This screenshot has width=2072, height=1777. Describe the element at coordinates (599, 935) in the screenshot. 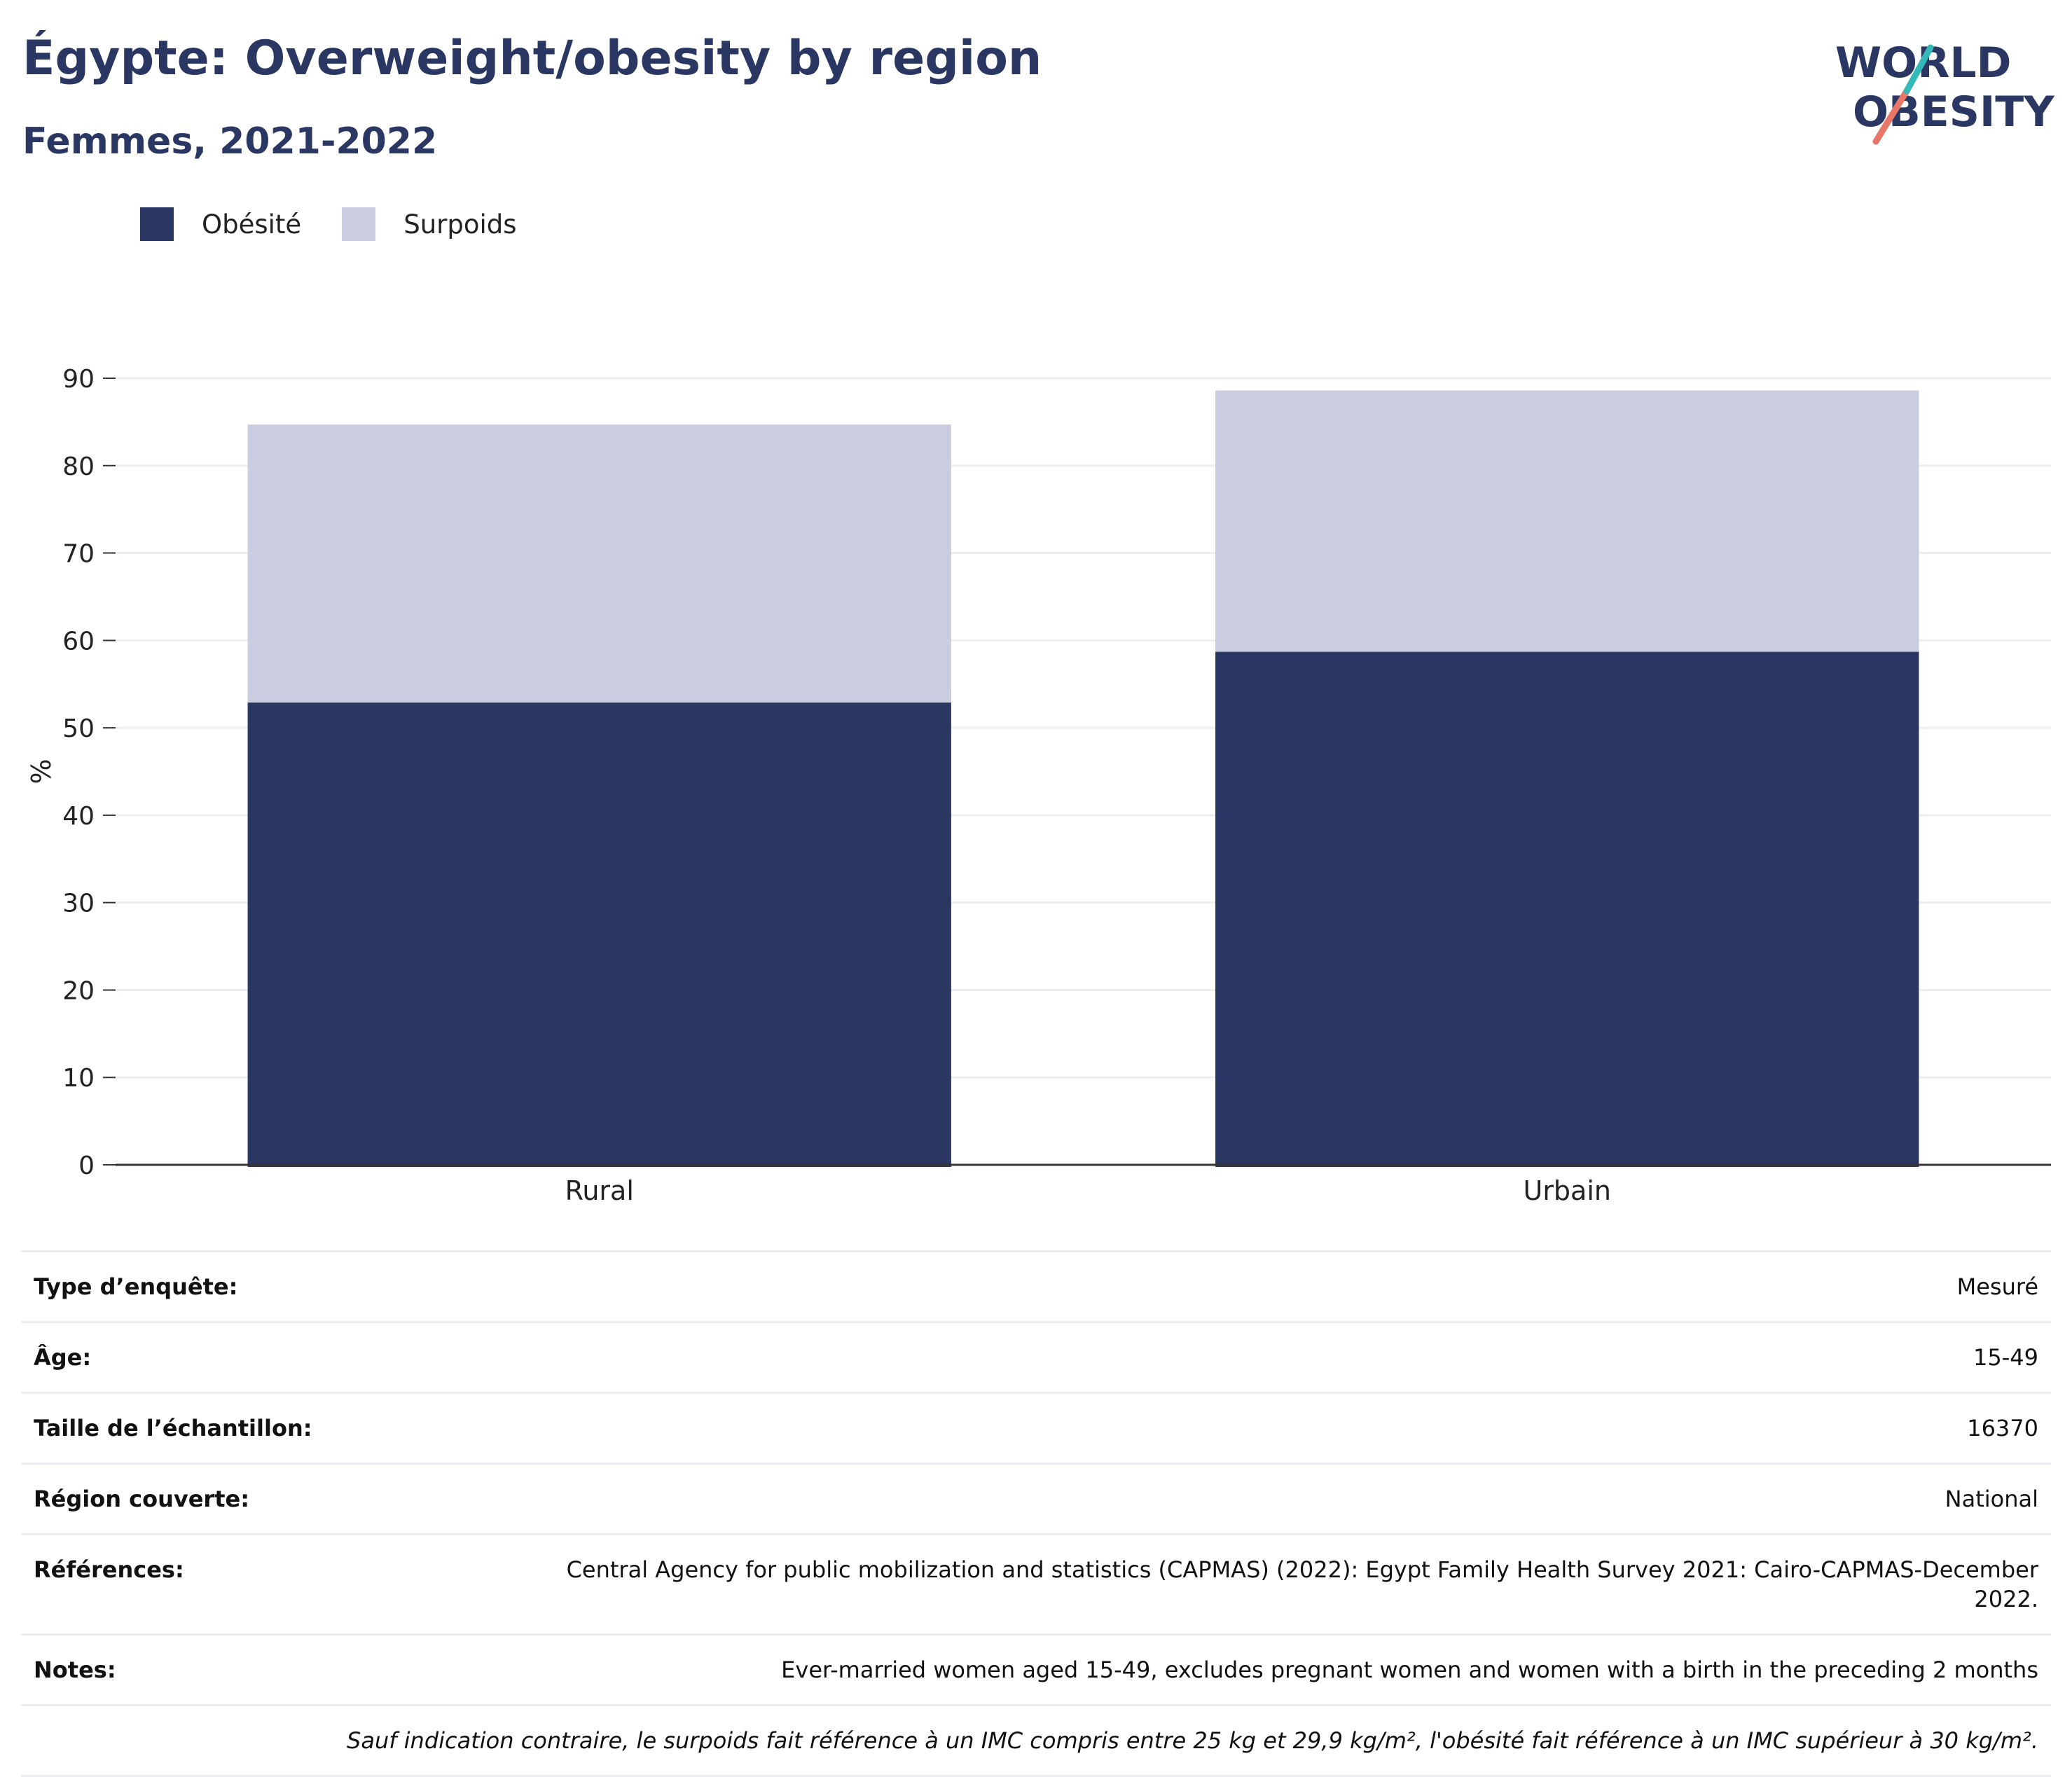

I see `bar-obésité-rural` at that location.